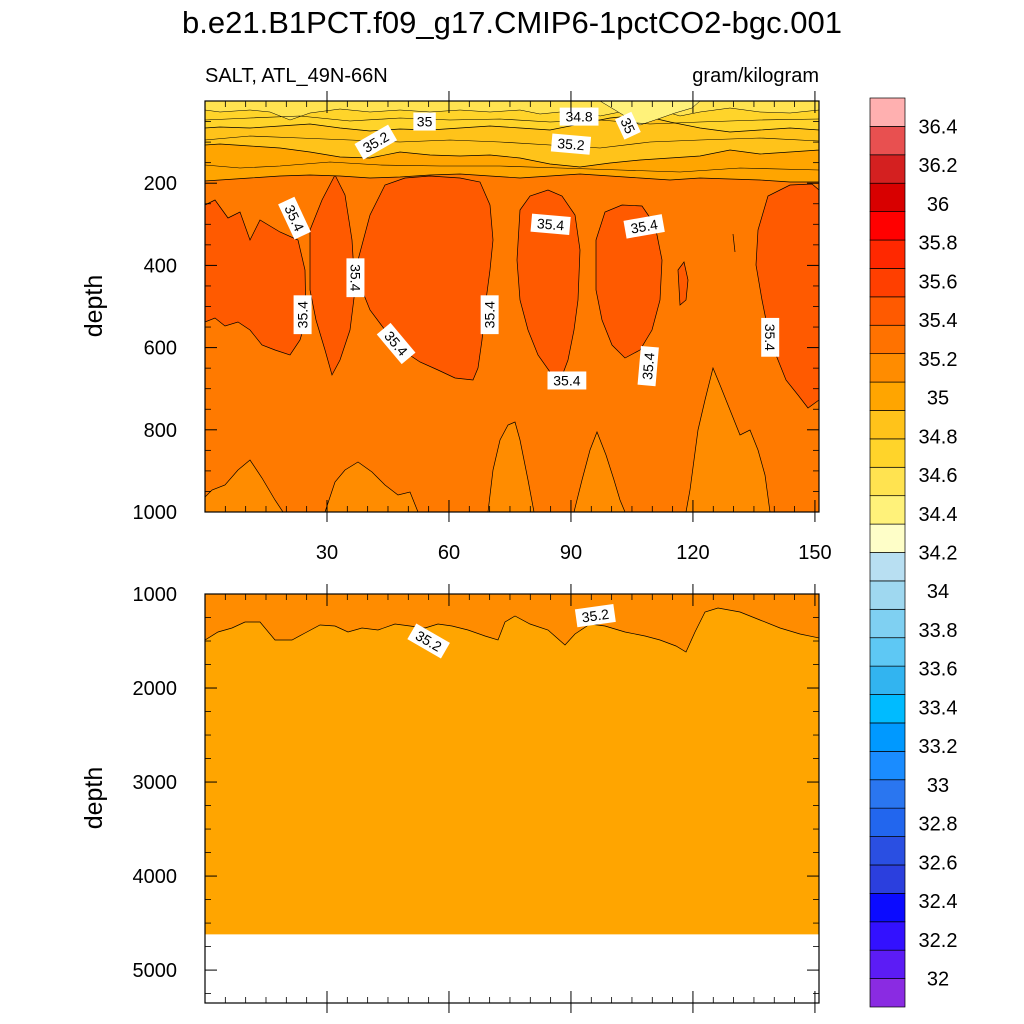 The image size is (1024, 1024). I want to click on y-tick-label: 4000, so click(155, 877).